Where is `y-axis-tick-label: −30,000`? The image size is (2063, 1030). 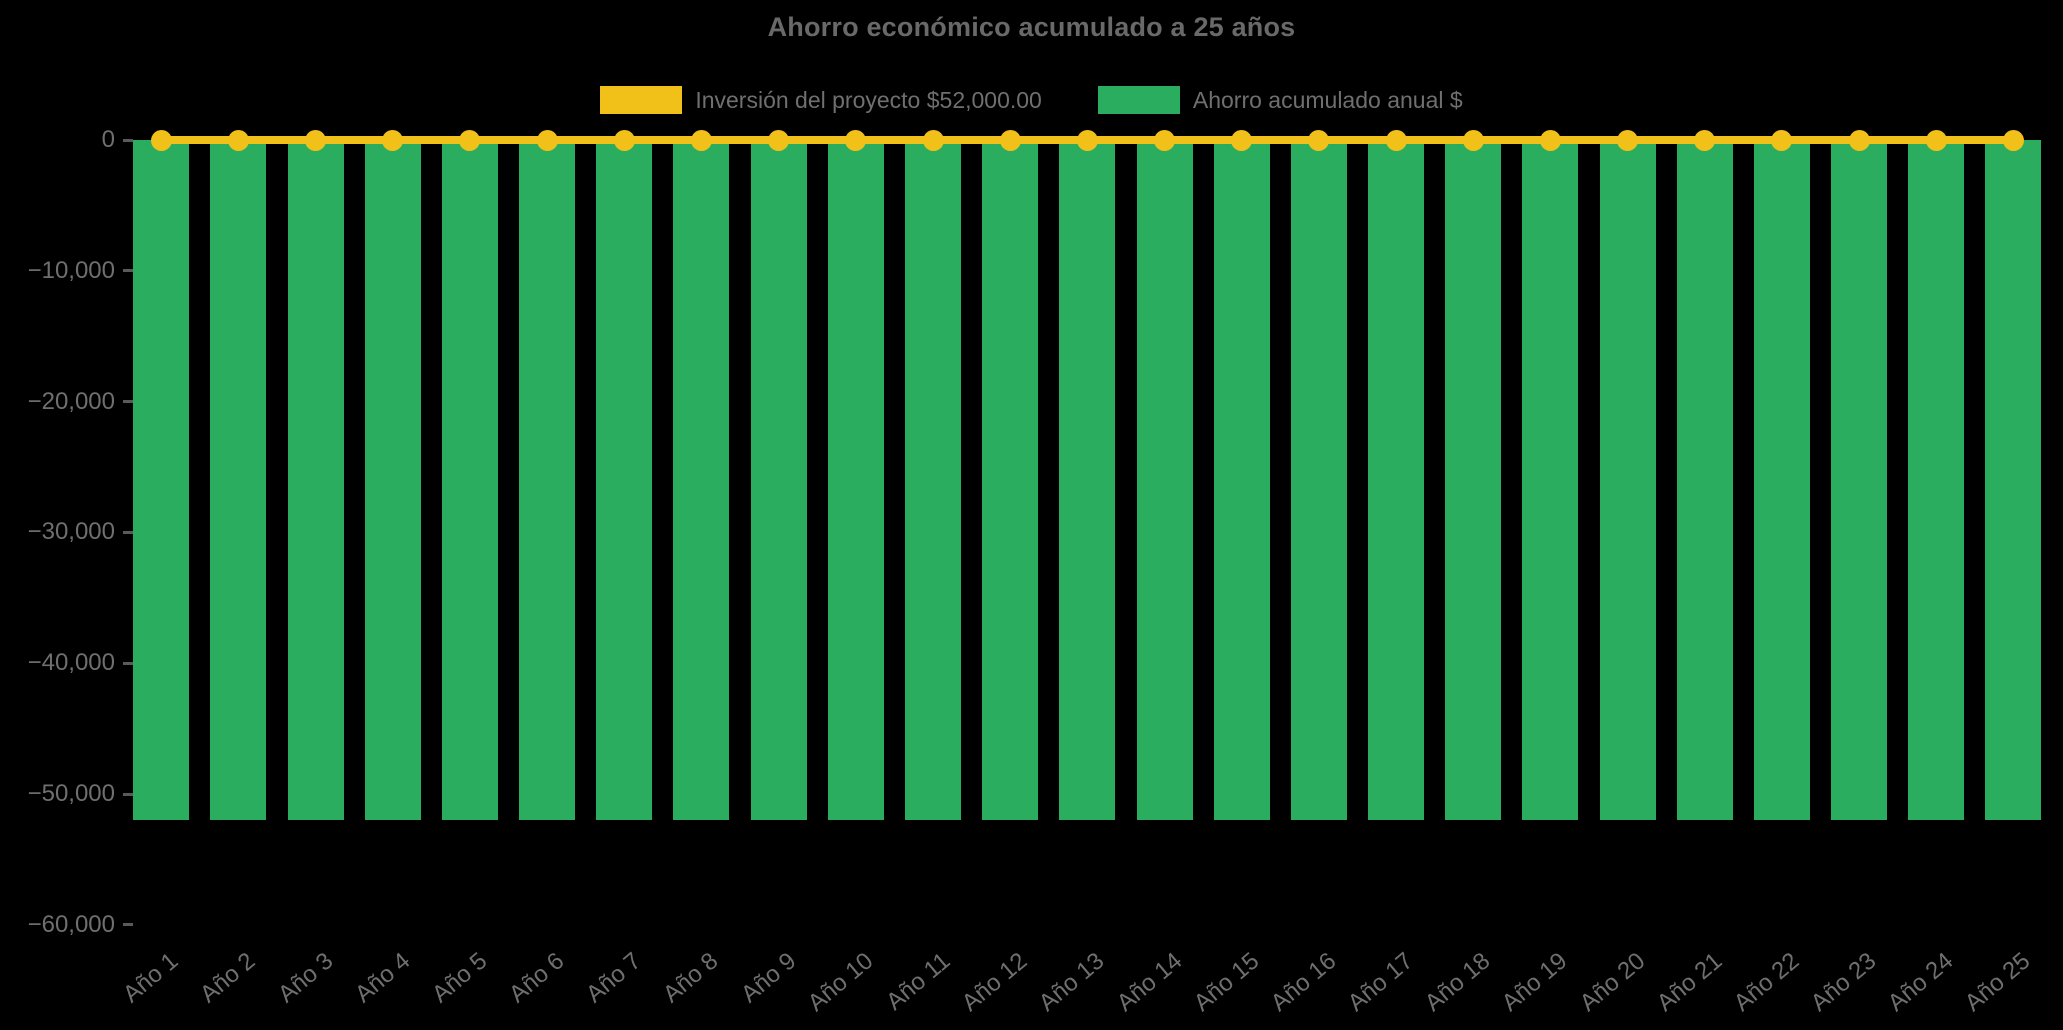 y-axis-tick-label: −30,000 is located at coordinates (71, 532).